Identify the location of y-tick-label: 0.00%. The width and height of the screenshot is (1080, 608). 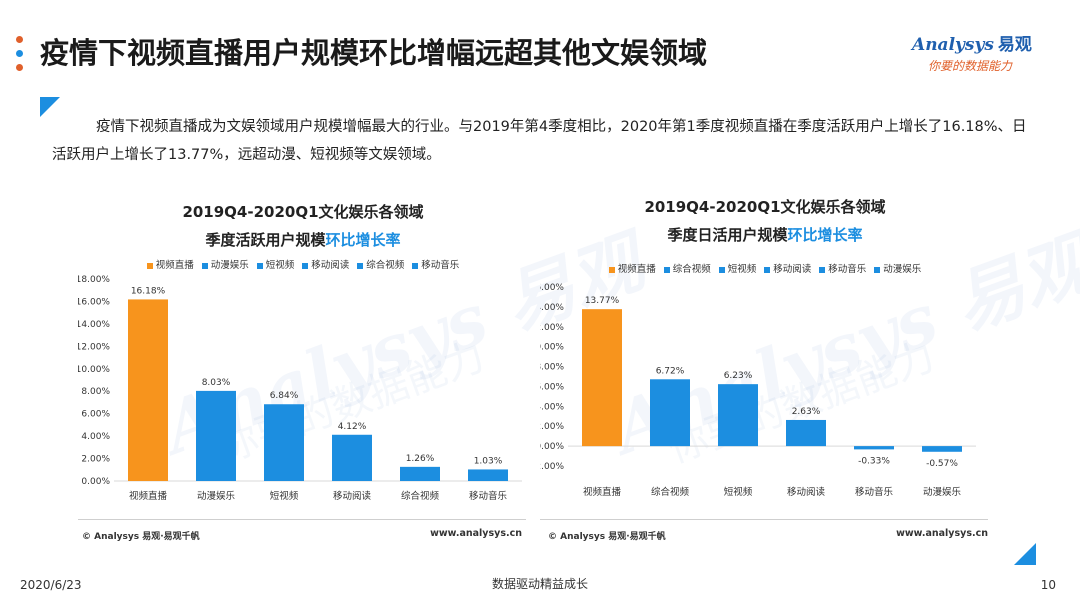
(552, 447).